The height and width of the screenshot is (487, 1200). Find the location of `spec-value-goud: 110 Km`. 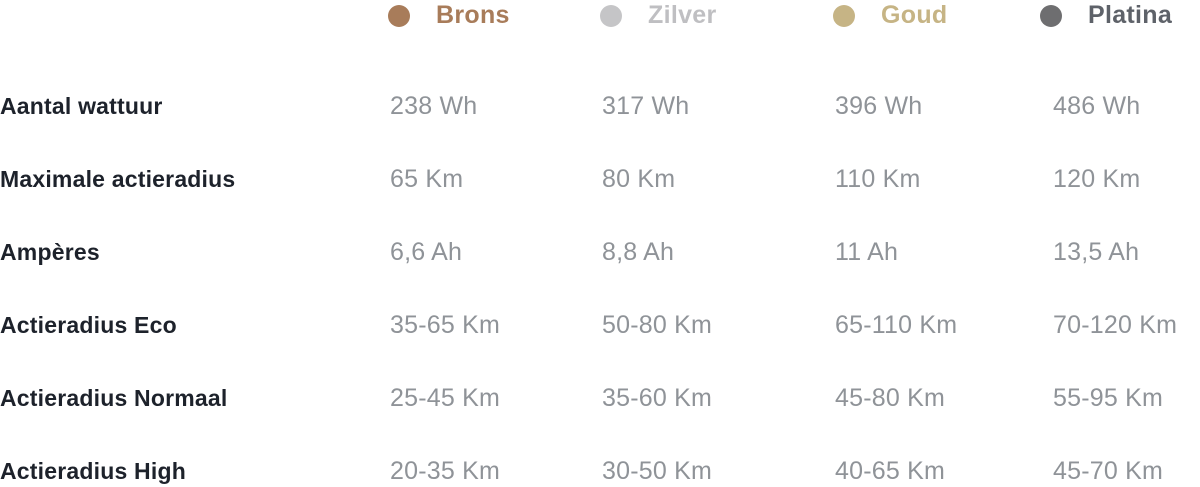

spec-value-goud: 110 Km is located at coordinates (878, 179).